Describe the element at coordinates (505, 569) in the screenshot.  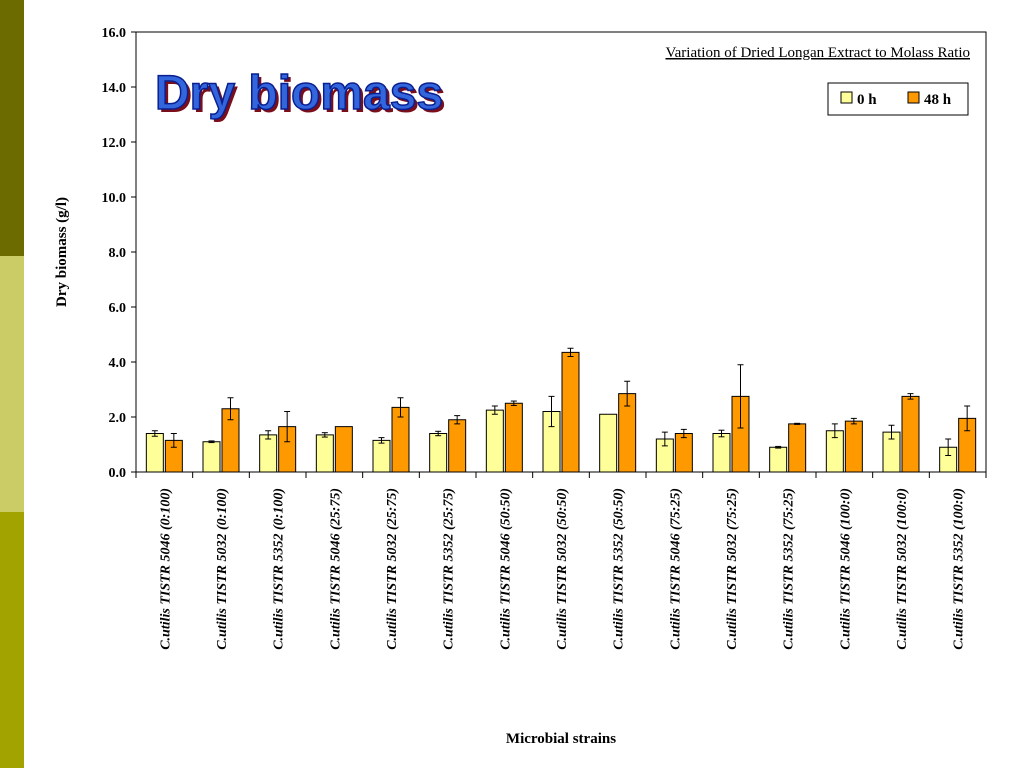
I see `category-label-7: C.utilis TISTR 5046 (50:50)` at that location.